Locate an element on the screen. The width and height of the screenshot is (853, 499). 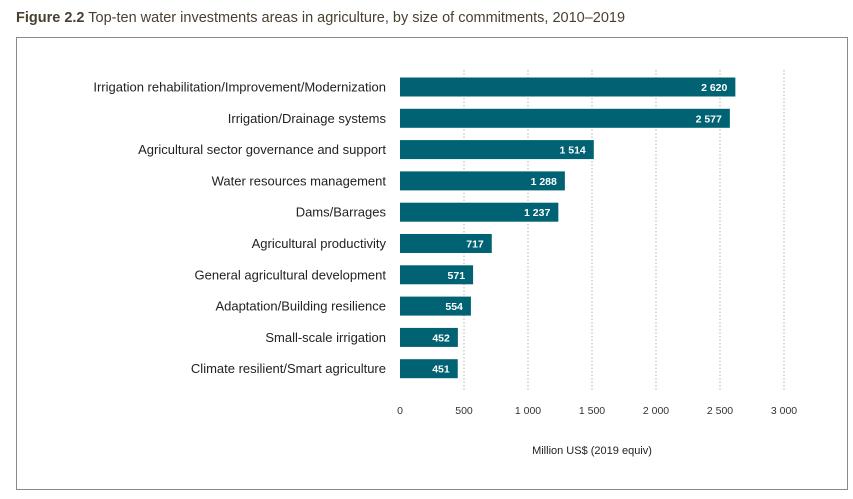
bar-value-label: 554 is located at coordinates (454, 307).